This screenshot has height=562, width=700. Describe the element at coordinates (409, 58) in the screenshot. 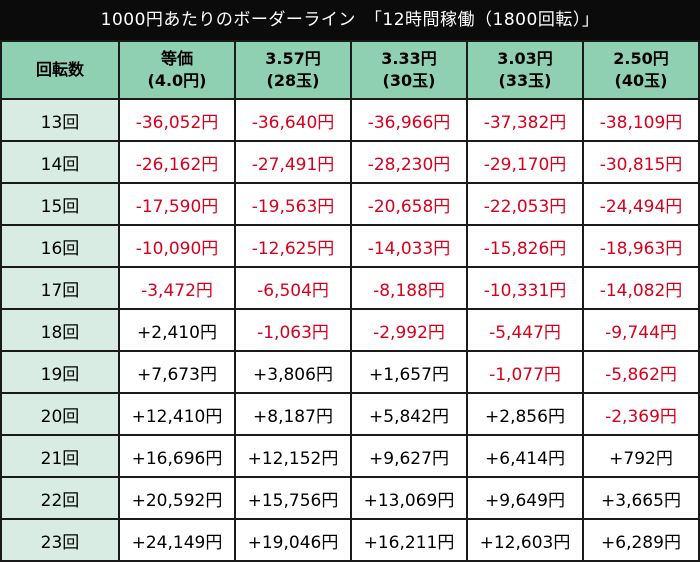

I see `header-col-3-rate: 3.33円` at that location.